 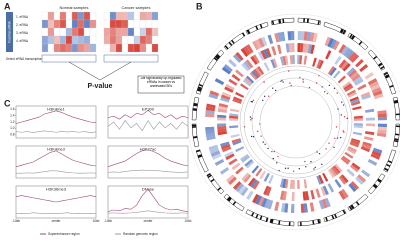 What do you see at coordinates (115, 71) in the screenshot?
I see `arrow` at bounding box center [115, 71].